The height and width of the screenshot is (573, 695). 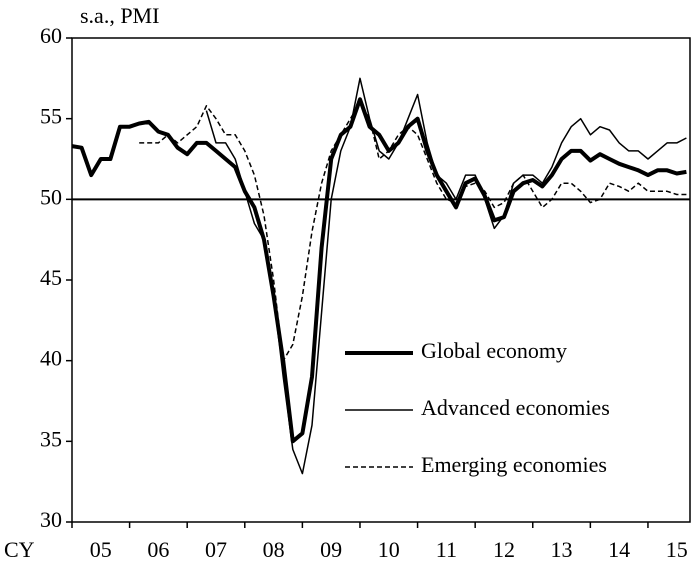 I want to click on y-axis-label: s.a., PMI, so click(x=119, y=15).